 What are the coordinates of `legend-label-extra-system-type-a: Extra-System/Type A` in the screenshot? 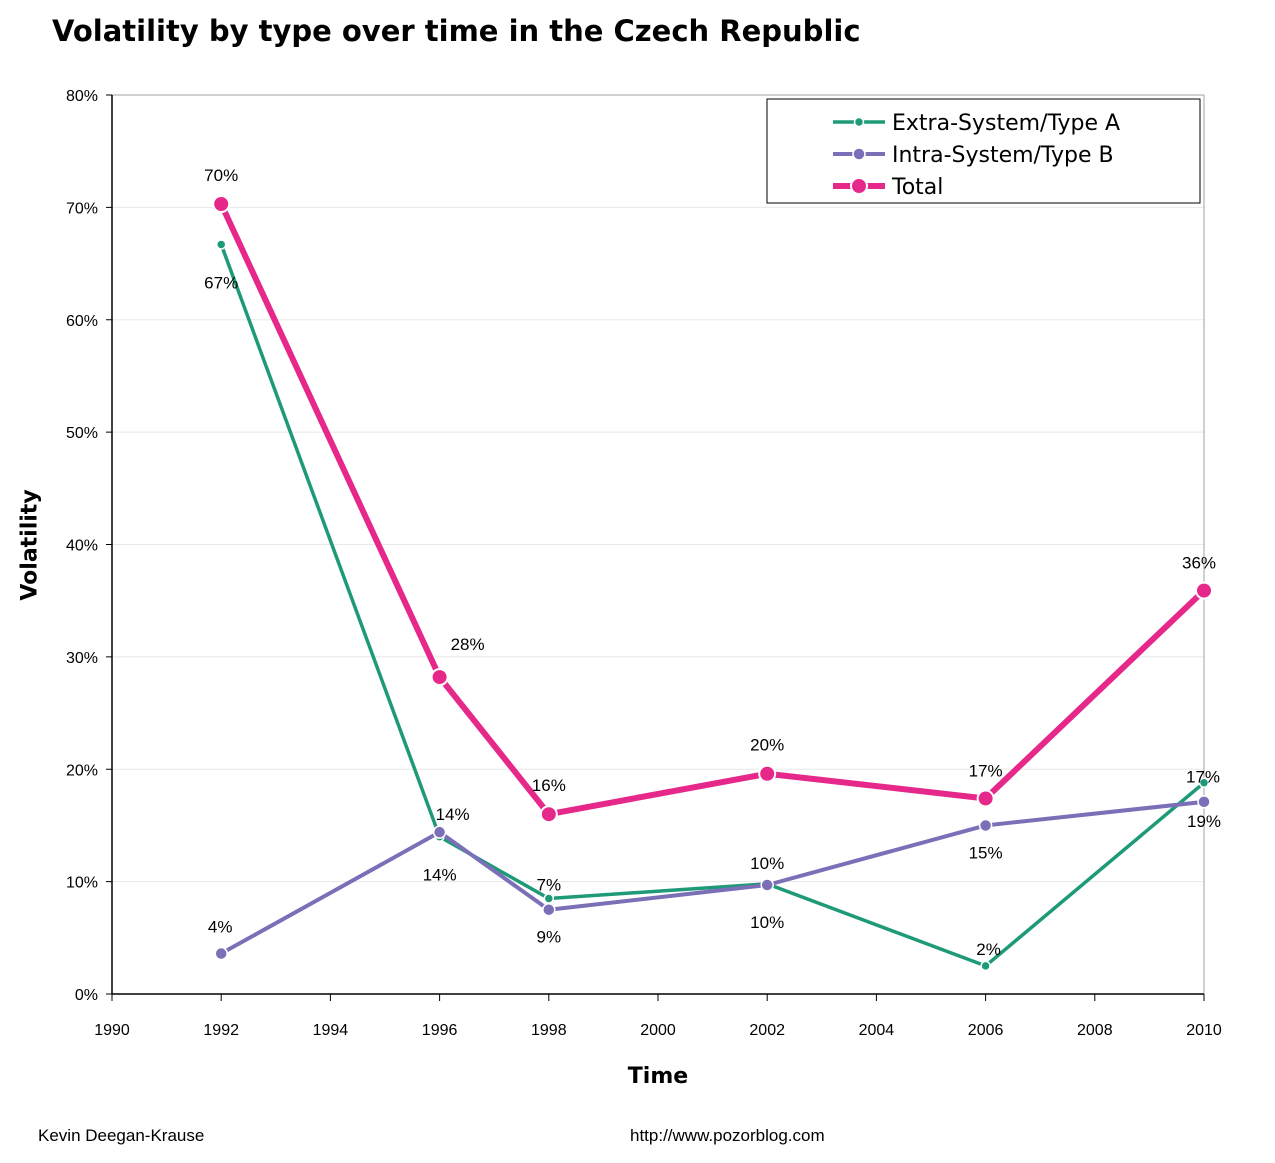 It's located at (1006, 123).